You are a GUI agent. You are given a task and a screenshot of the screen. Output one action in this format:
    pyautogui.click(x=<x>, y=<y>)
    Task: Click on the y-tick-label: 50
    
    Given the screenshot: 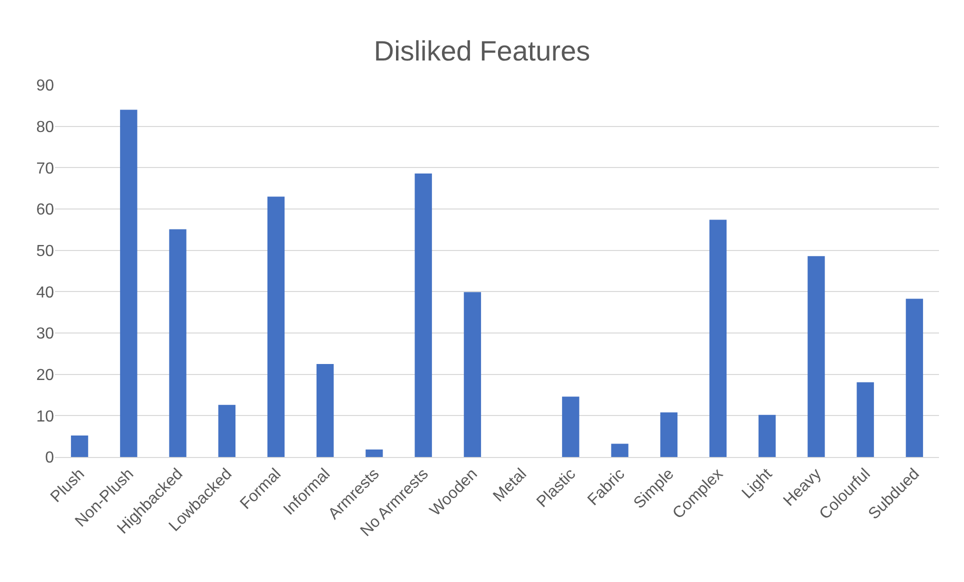 What is the action you would take?
    pyautogui.click(x=45, y=251)
    